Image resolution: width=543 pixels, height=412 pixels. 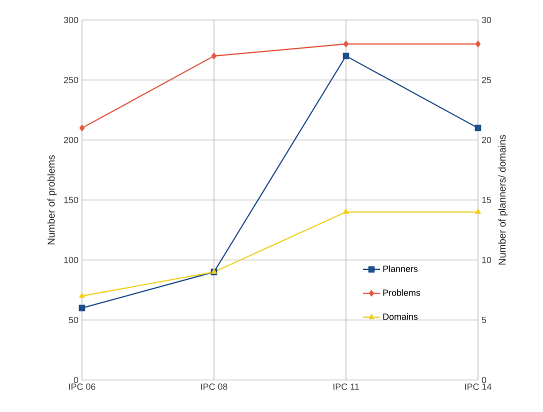 I want to click on y-axis-title: Number of problems, so click(x=52, y=199).